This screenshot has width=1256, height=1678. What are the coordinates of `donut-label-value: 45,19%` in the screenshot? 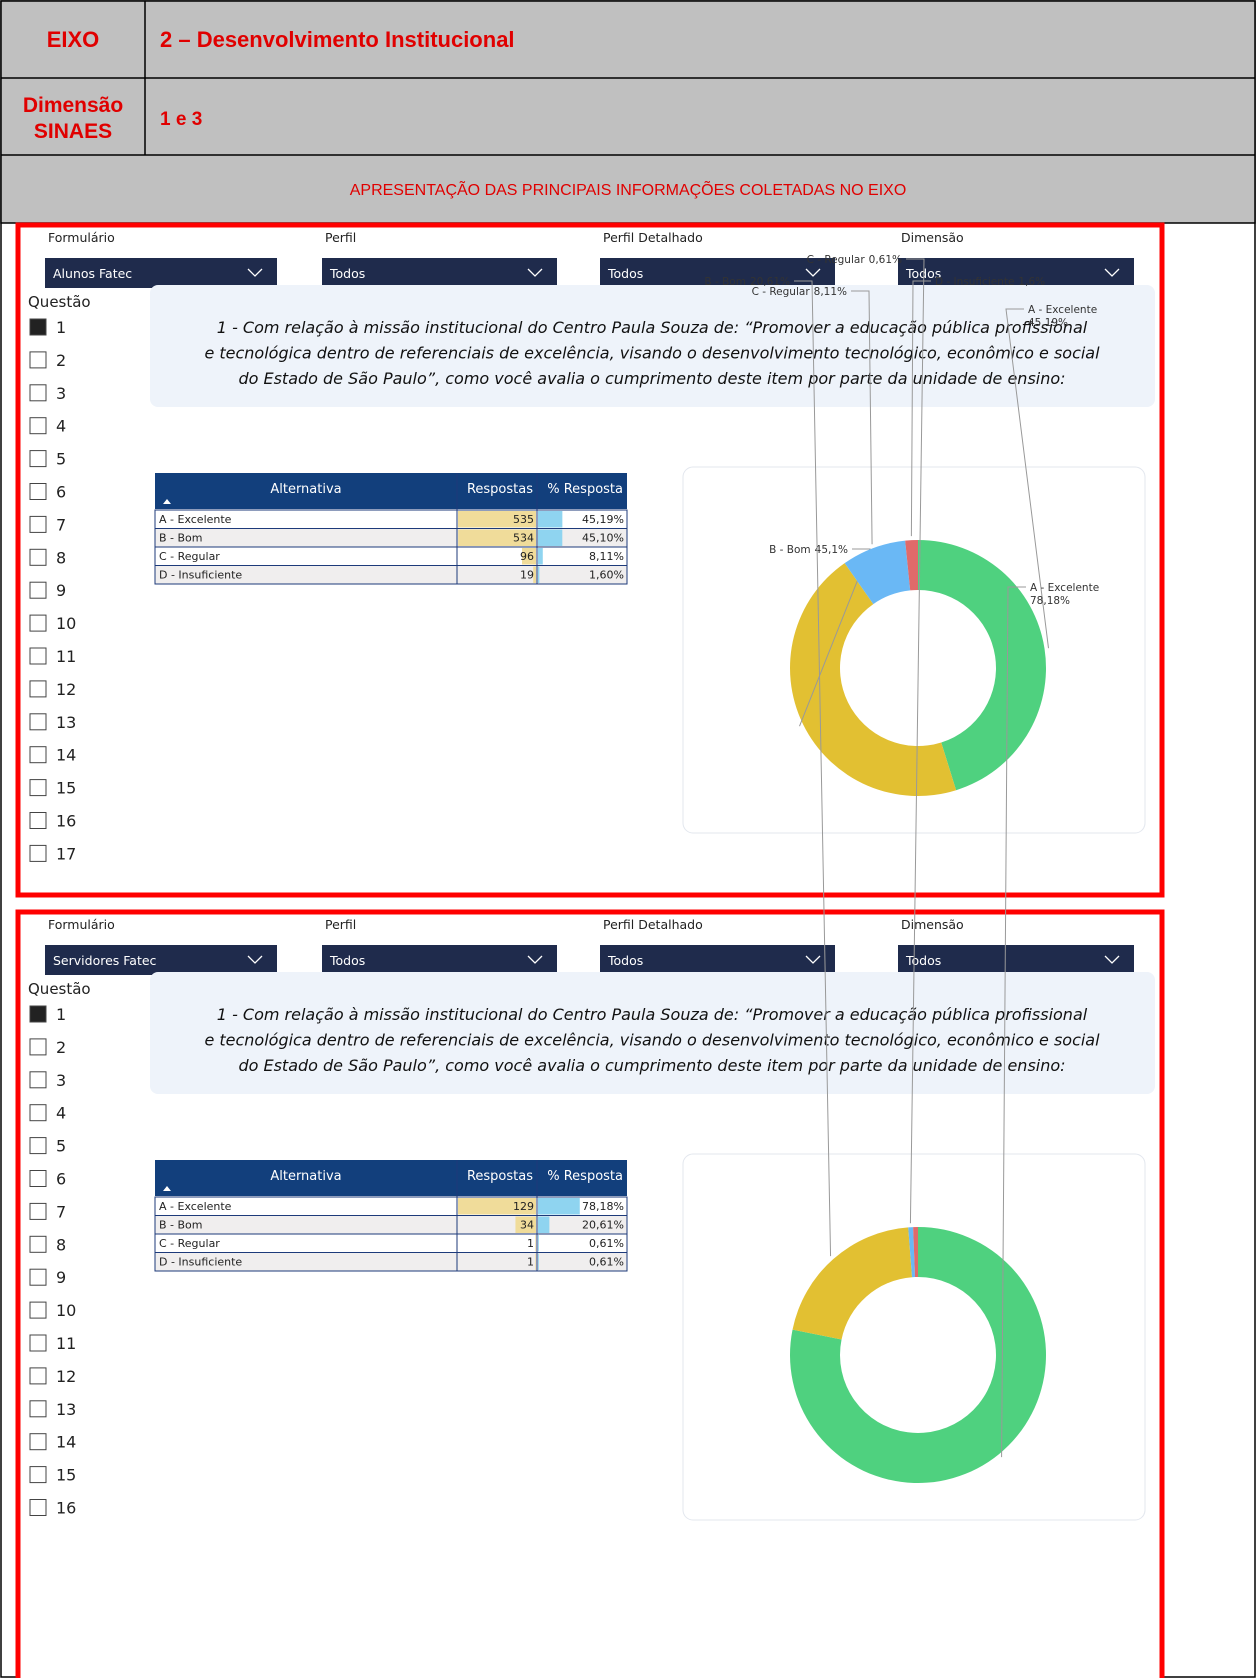 It's located at (1048, 323).